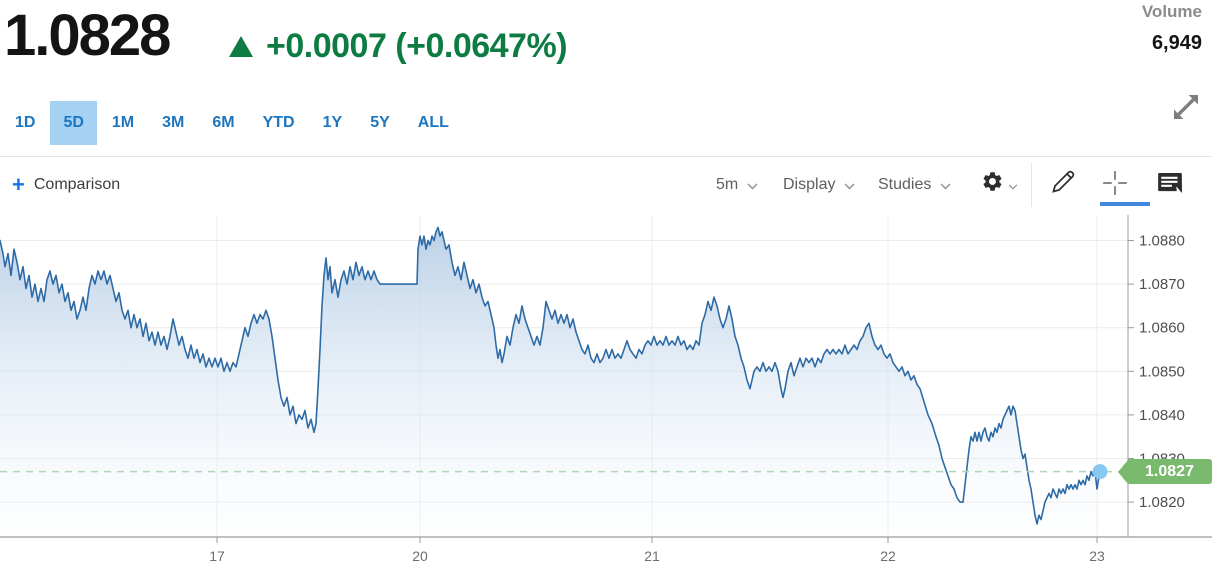 This screenshot has width=1212, height=581. I want to click on range-tab-1y: 1Y, so click(332, 122).